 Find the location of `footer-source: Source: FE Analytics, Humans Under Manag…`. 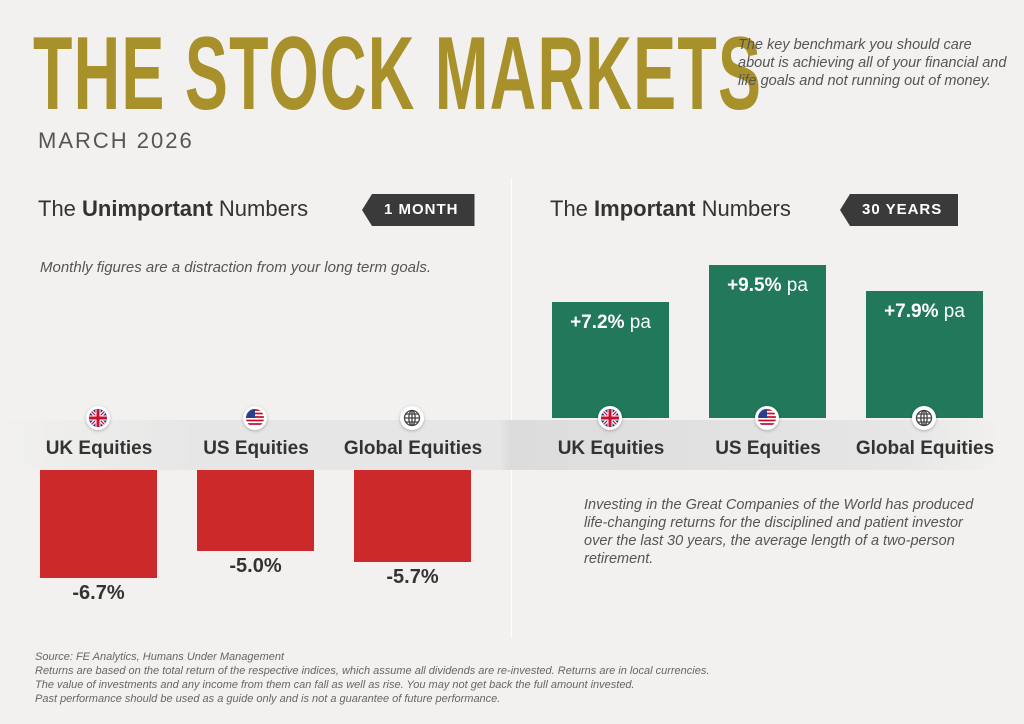

footer-source: Source: FE Analytics, Humans Under Manag… is located at coordinates (160, 657).